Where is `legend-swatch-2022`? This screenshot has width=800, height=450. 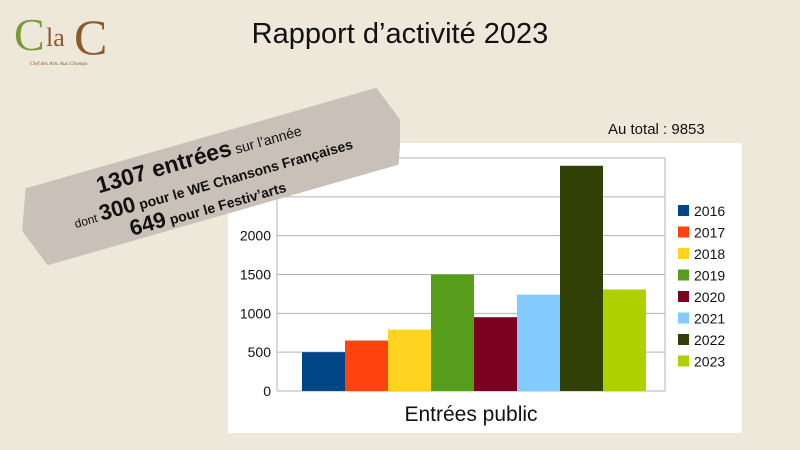 legend-swatch-2022 is located at coordinates (683, 339).